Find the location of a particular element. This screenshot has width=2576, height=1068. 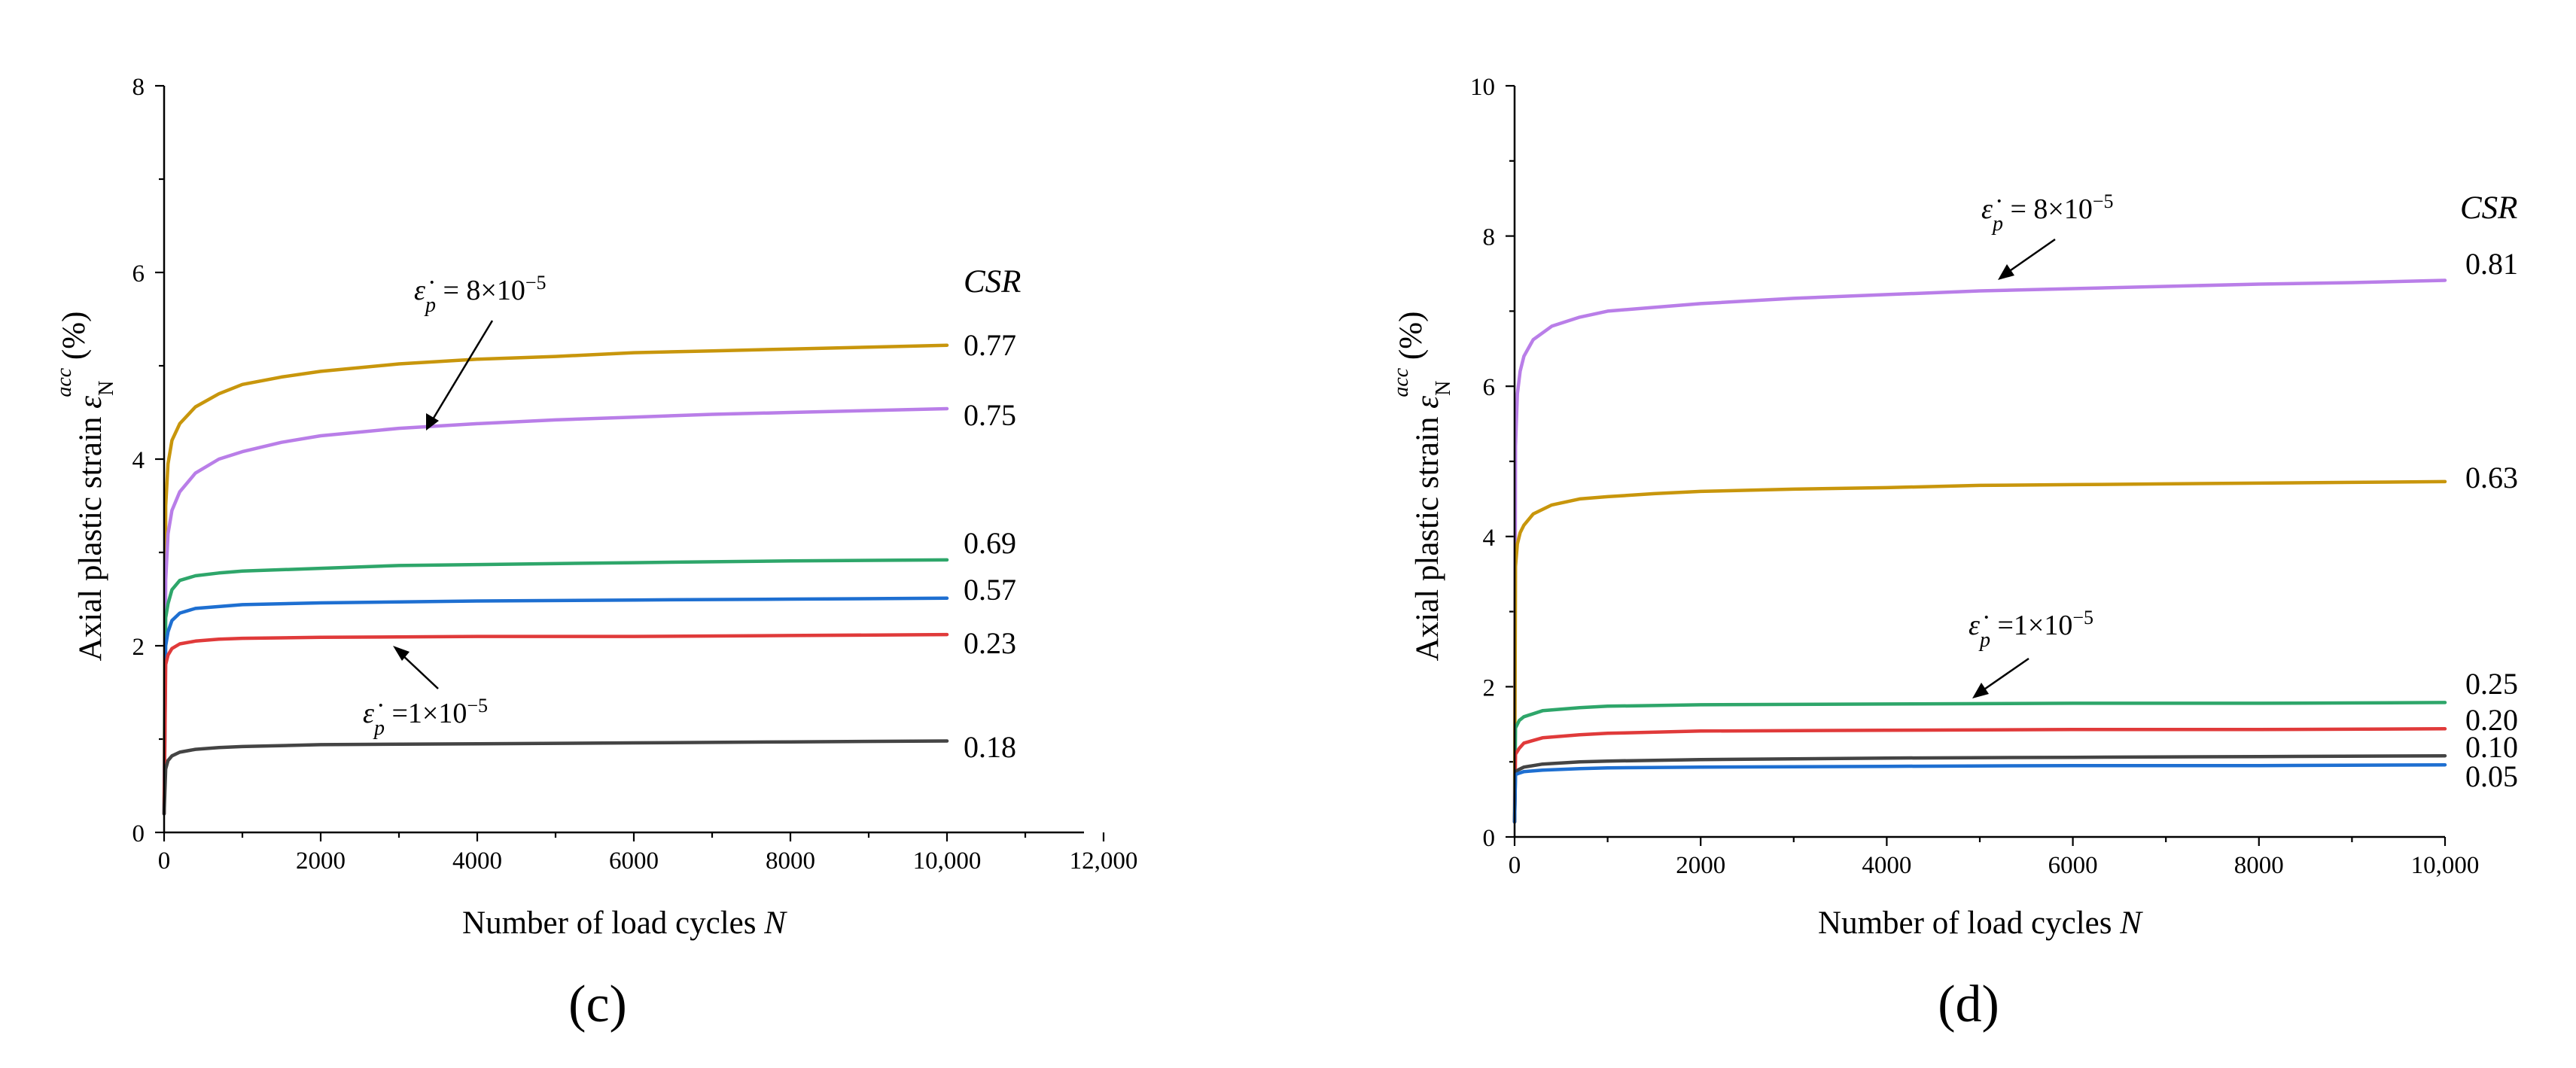

series-label: 0.63 is located at coordinates (2491, 477).